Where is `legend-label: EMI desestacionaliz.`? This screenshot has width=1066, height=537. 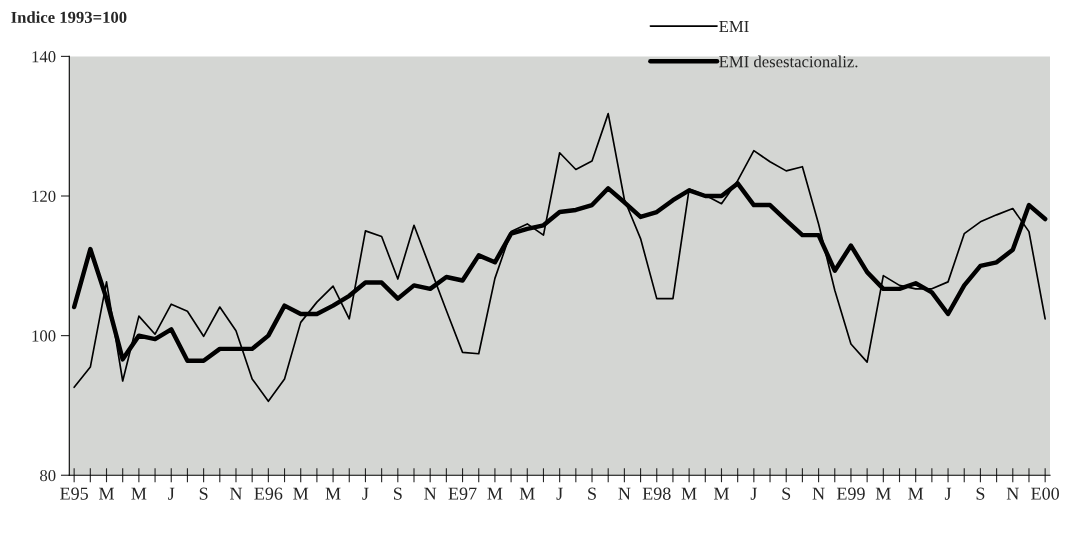 legend-label: EMI desestacionaliz. is located at coordinates (788, 61).